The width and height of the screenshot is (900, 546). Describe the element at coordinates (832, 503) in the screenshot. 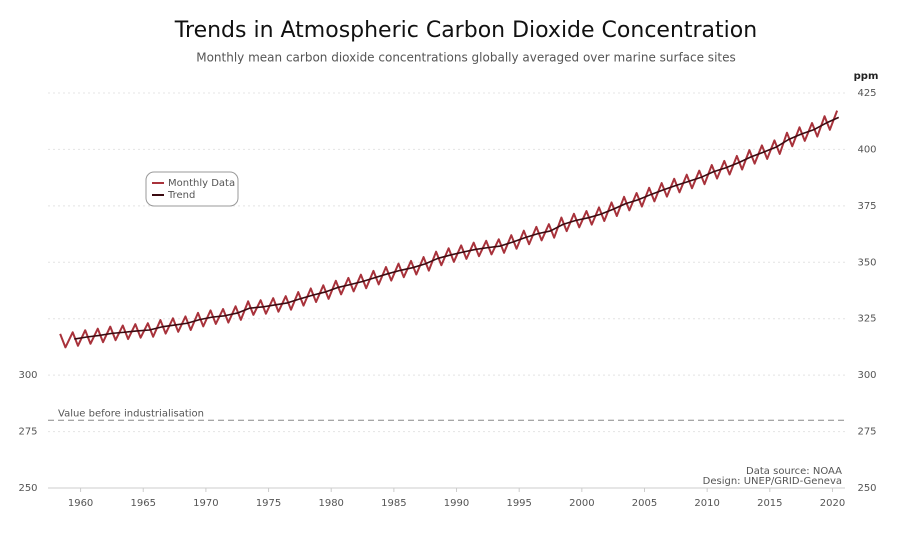

I see `x-tick-label: 2020` at that location.